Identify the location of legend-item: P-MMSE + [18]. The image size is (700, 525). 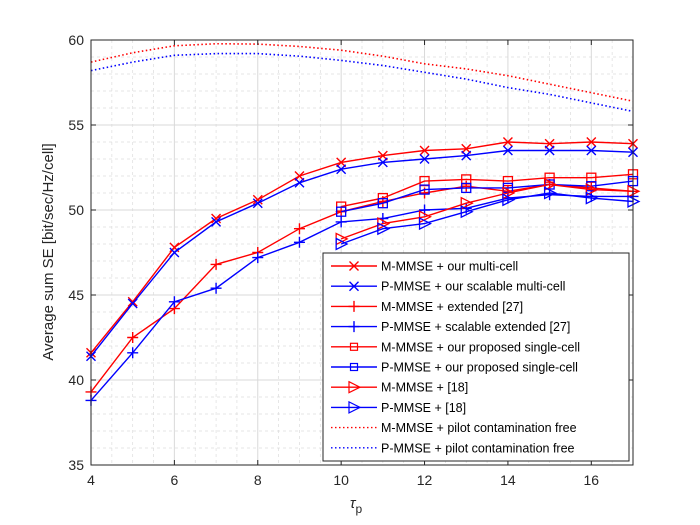
(398, 408).